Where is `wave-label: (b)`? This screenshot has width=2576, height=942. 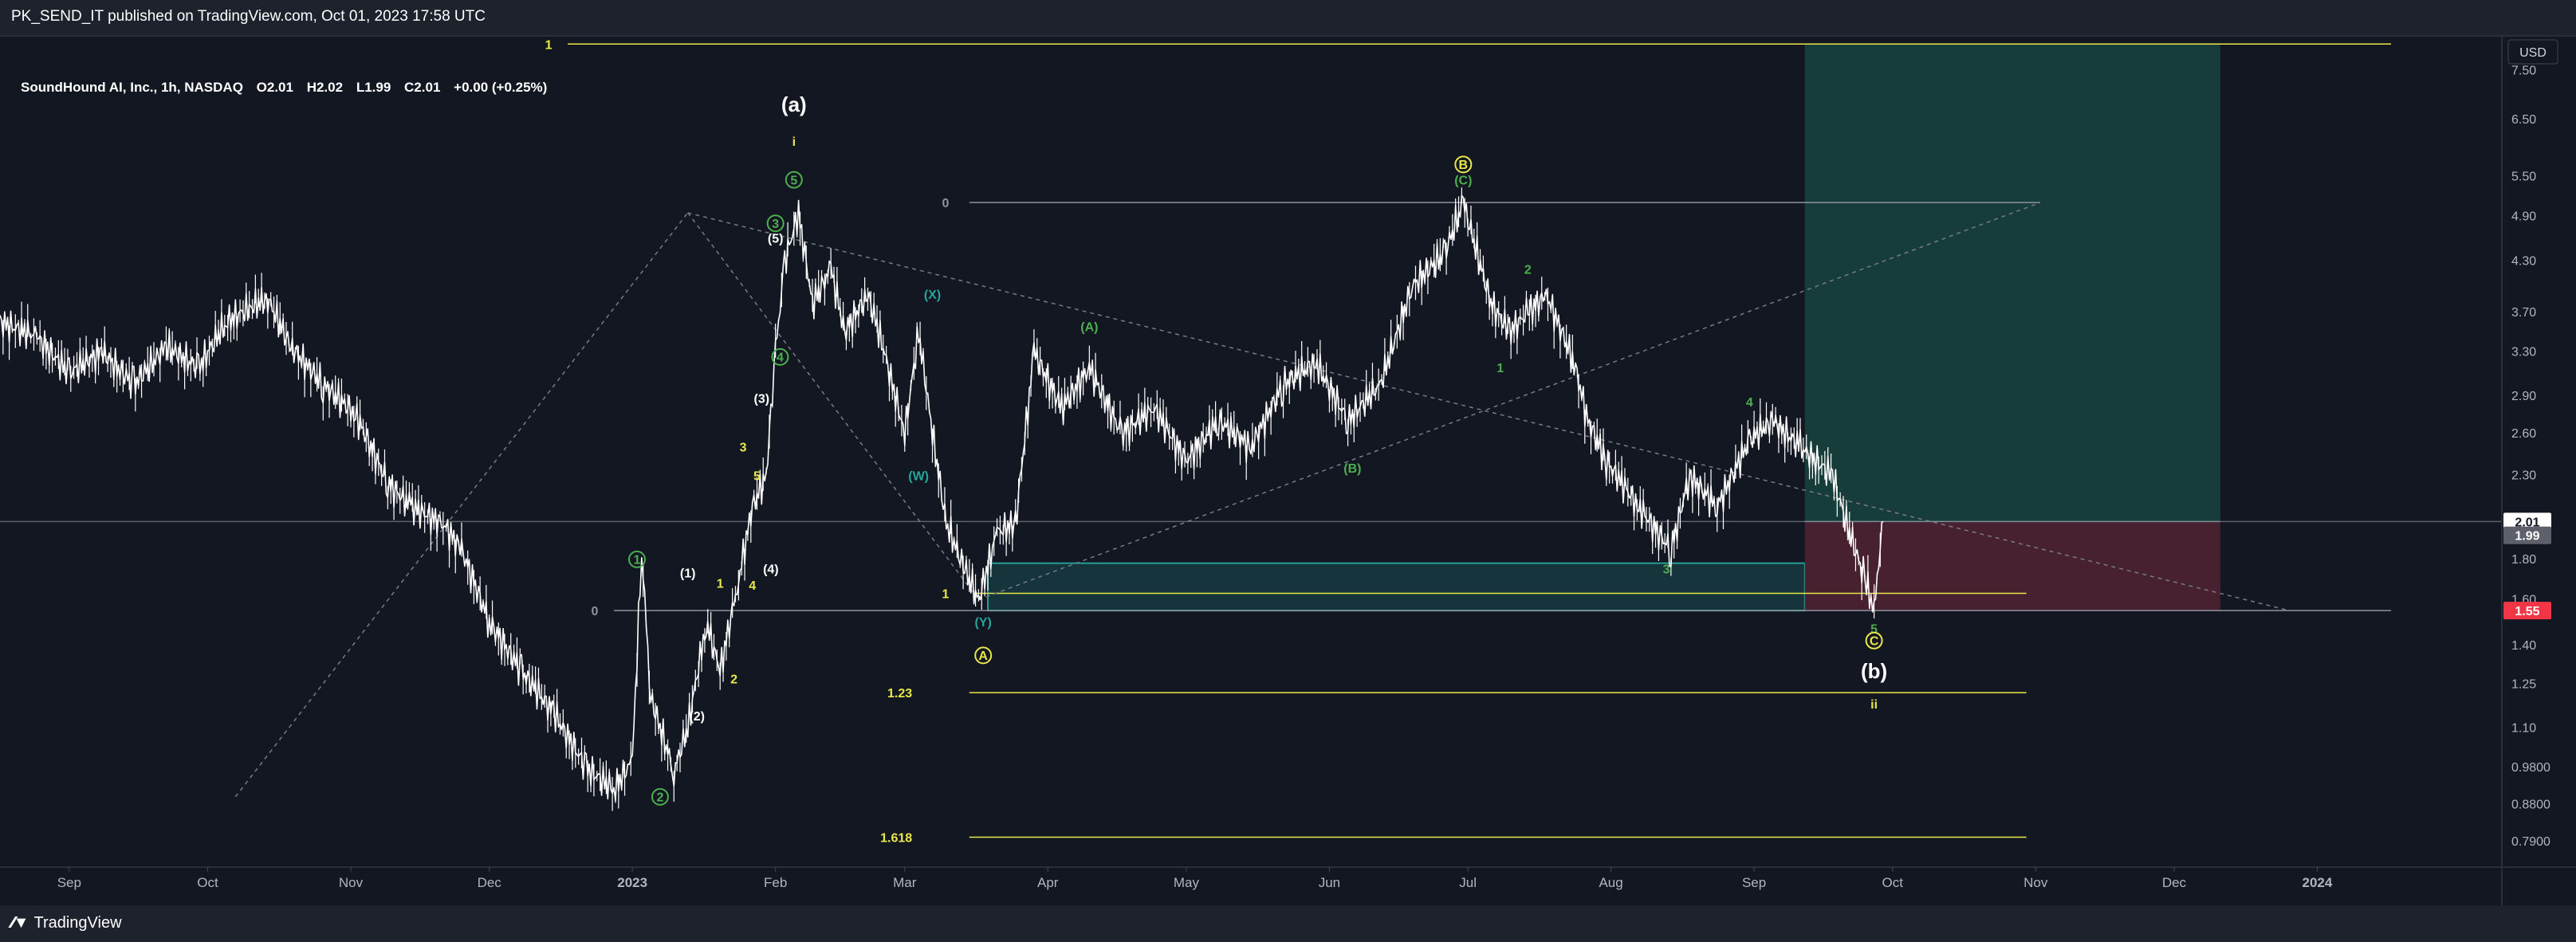 wave-label: (b) is located at coordinates (1874, 671).